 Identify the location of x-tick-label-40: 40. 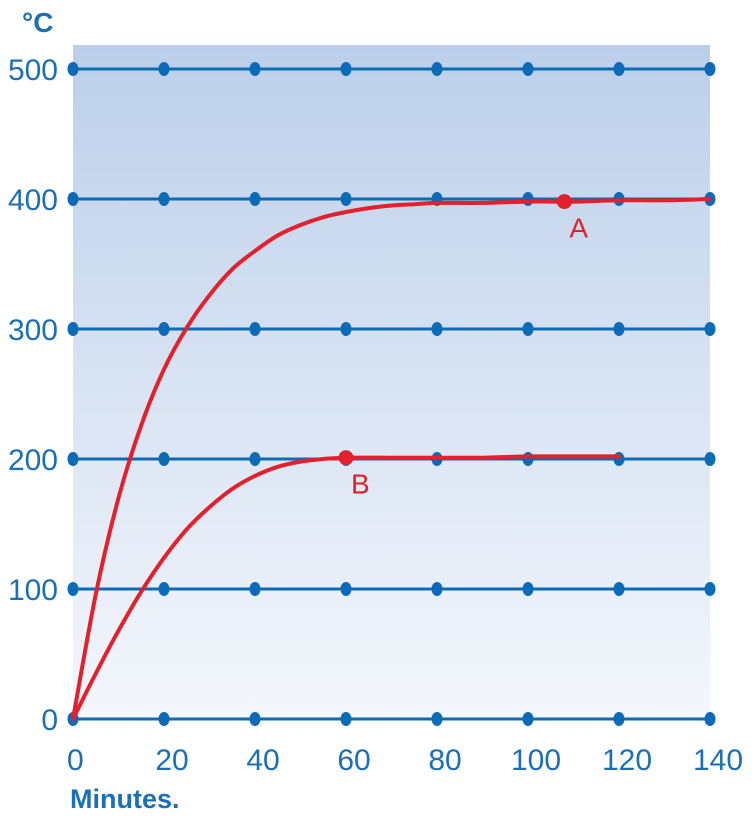
(262, 760).